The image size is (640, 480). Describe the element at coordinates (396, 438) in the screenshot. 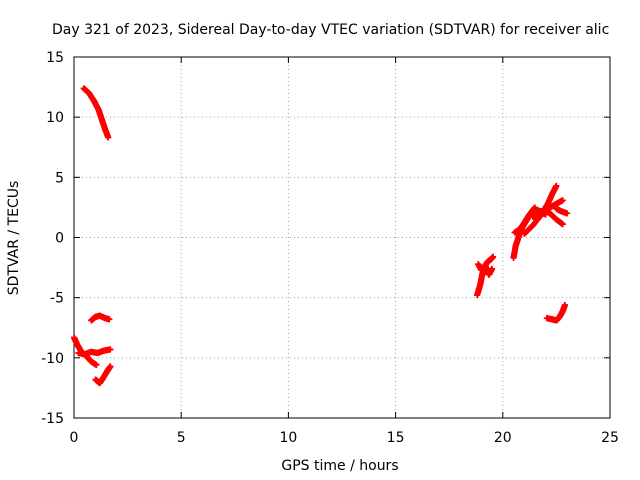

I see `x-tick-label: 15` at that location.